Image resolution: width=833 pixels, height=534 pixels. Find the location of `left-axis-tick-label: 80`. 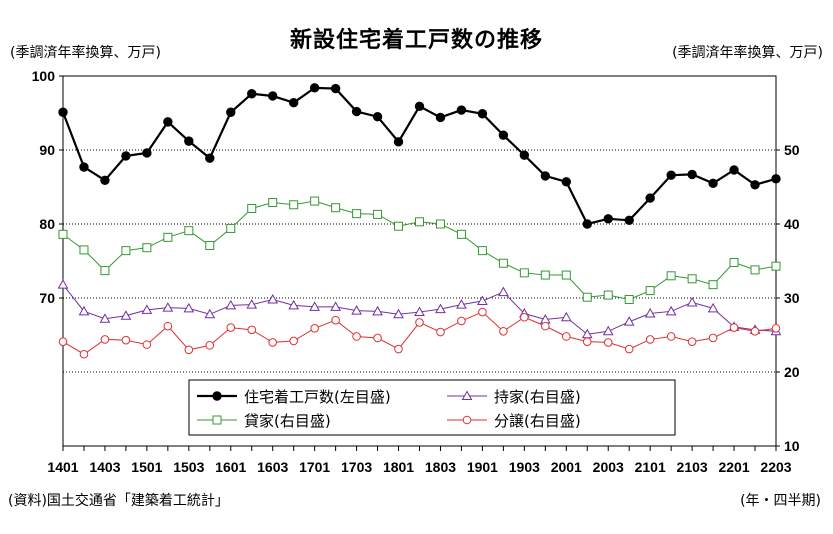

left-axis-tick-label: 80 is located at coordinates (47, 224).